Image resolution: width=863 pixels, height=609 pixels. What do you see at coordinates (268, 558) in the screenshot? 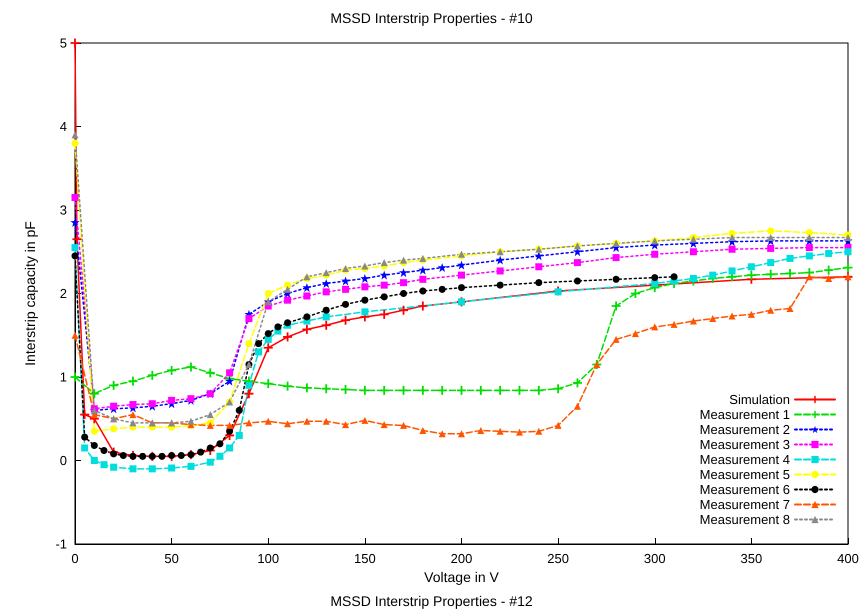
I see `x-tick-label: 100` at bounding box center [268, 558].